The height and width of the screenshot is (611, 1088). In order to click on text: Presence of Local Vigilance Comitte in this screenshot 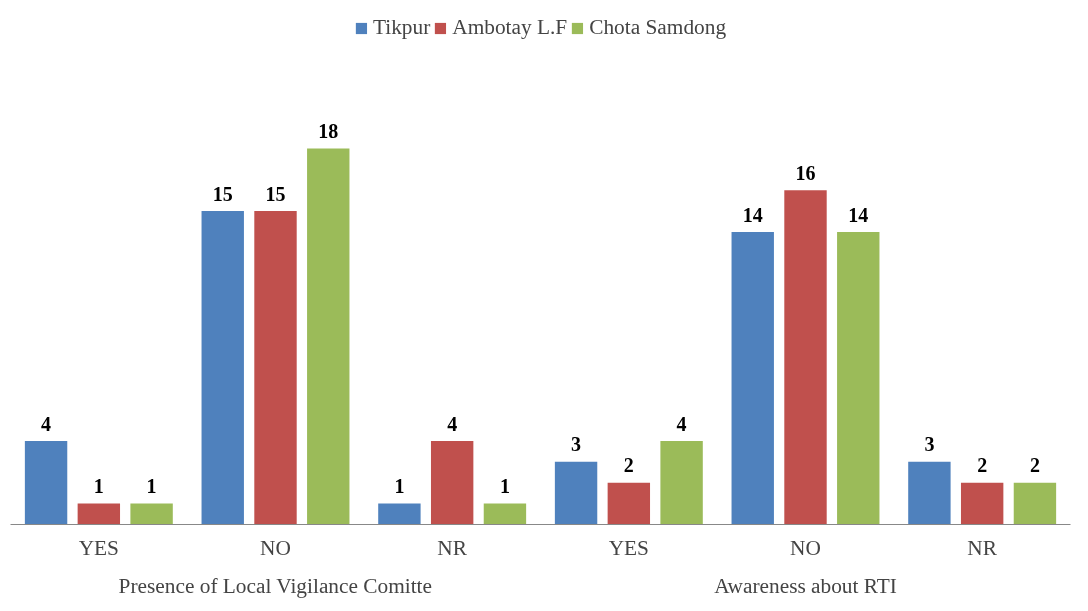, I will do `click(275, 585)`.